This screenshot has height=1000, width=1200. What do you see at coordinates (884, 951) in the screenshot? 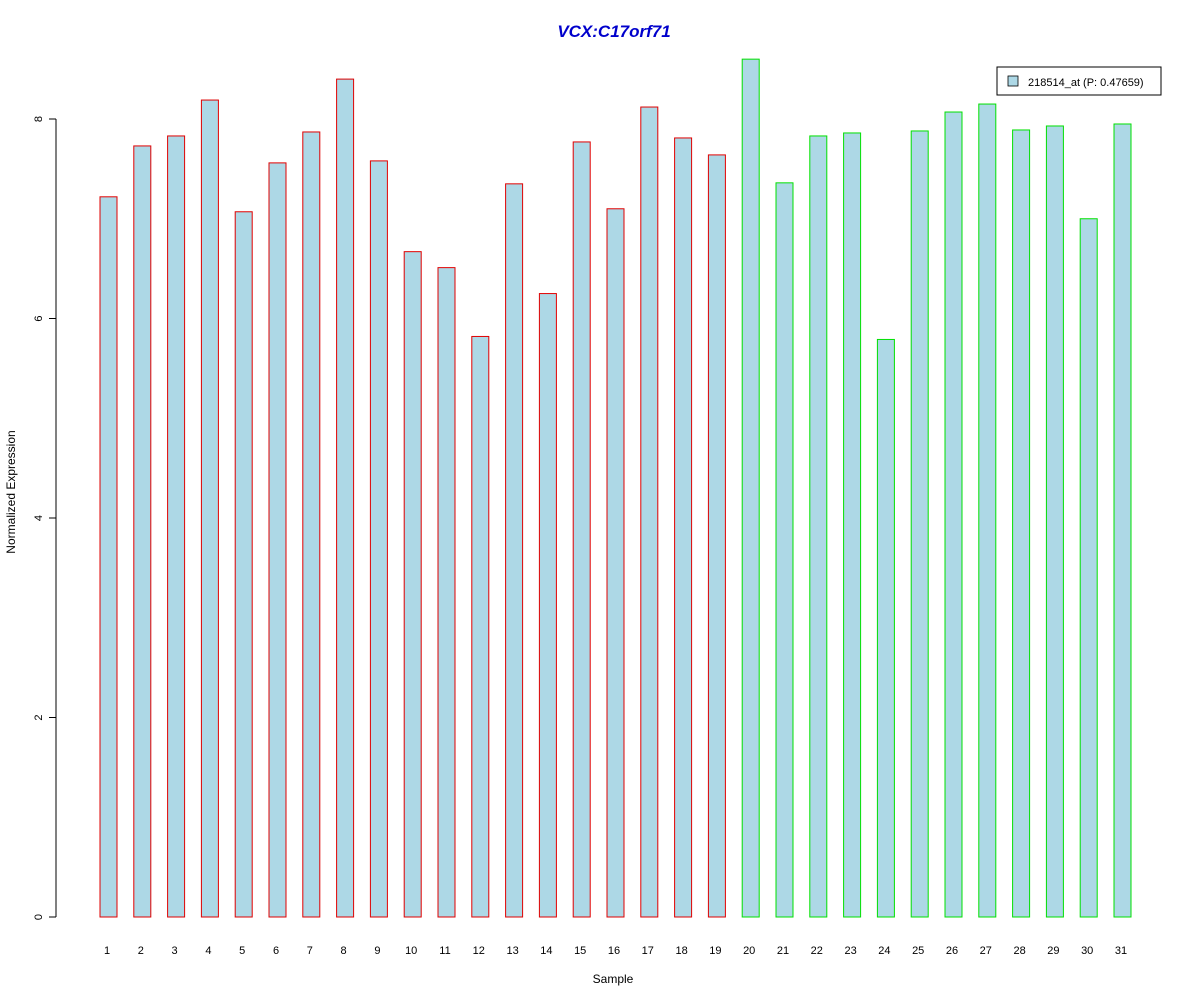
I see `x-tick-label: 24` at bounding box center [884, 951].